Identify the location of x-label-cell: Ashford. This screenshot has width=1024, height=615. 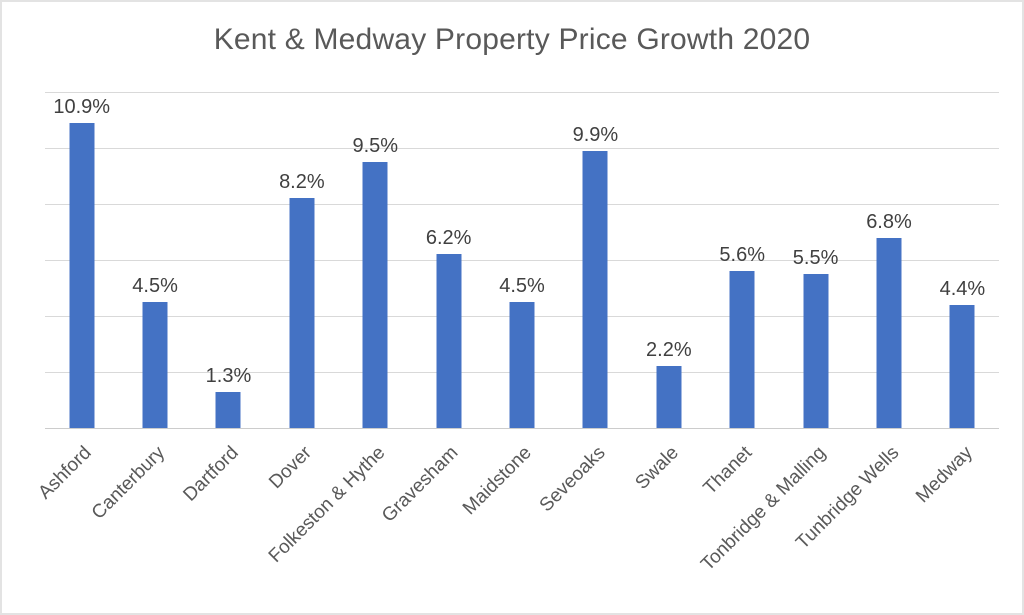
(76, 522).